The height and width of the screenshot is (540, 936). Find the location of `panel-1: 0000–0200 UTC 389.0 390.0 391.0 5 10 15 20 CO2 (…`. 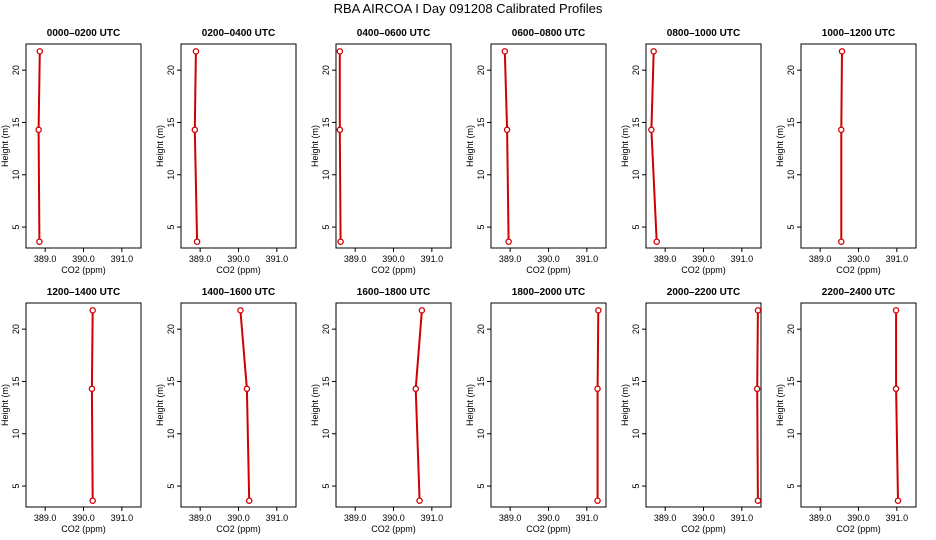

panel-1: 0000–0200 UTC 389.0 390.0 391.0 5 10 15 20 CO2 (… is located at coordinates (71, 151).